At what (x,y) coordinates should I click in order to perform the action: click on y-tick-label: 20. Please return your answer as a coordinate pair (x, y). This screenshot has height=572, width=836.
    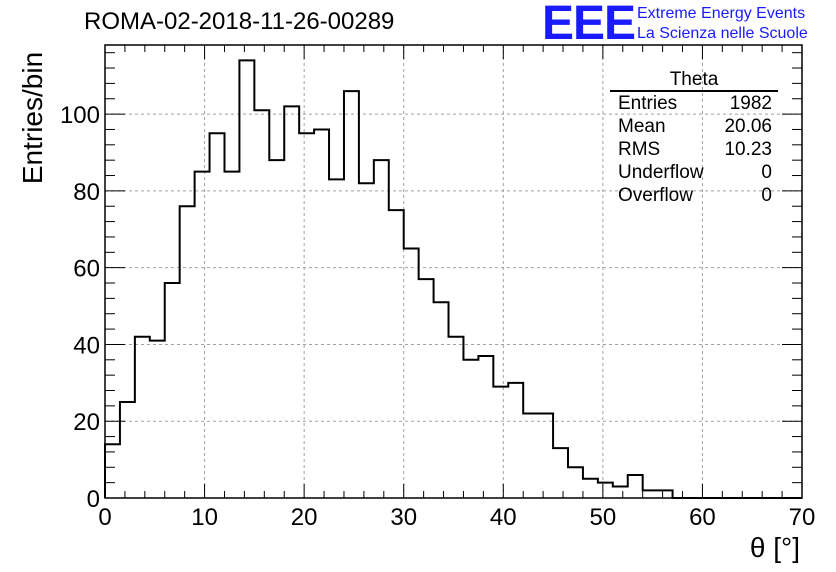
    Looking at the image, I should click on (86, 422).